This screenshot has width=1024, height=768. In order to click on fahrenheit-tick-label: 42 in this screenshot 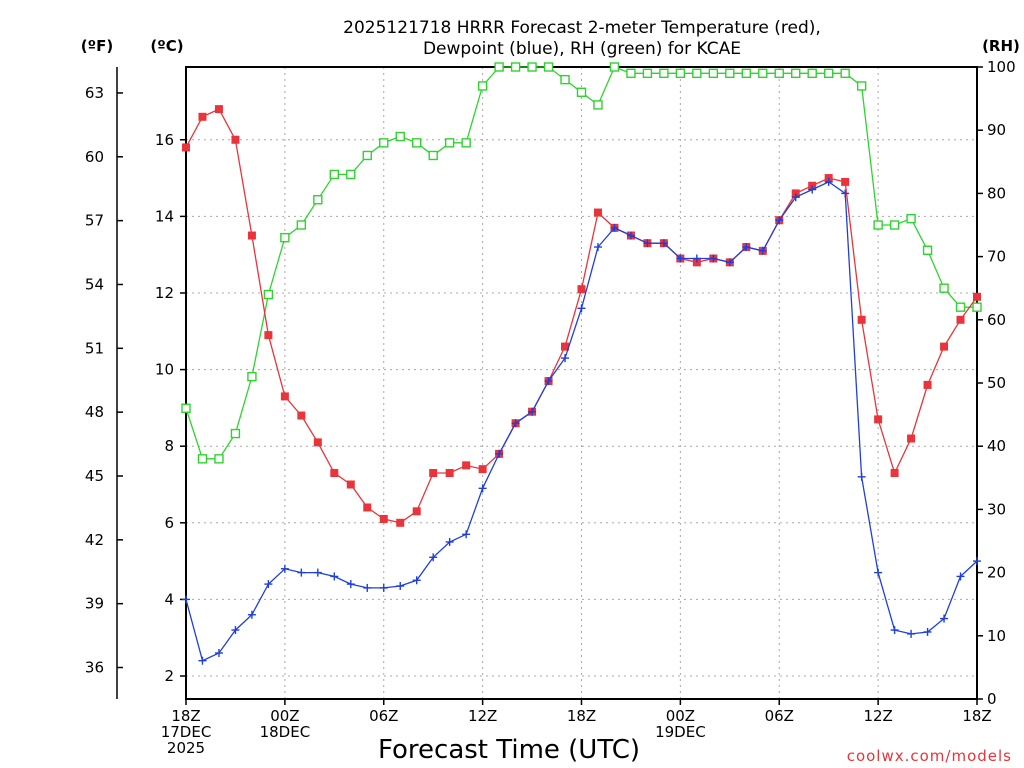, I will do `click(94, 540)`.